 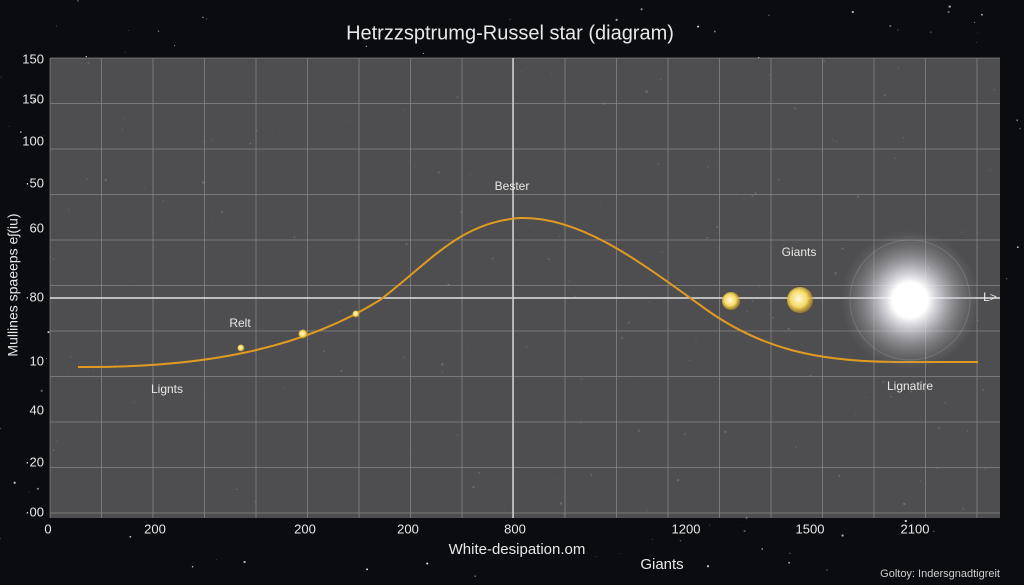 What do you see at coordinates (34, 182) in the screenshot?
I see `y-tick-label: ·50` at bounding box center [34, 182].